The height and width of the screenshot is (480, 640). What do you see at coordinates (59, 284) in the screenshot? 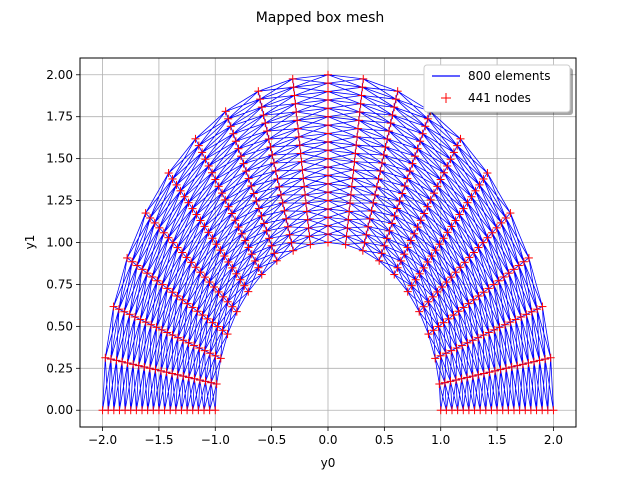
I see `y-tick-label: 0.75` at bounding box center [59, 284].